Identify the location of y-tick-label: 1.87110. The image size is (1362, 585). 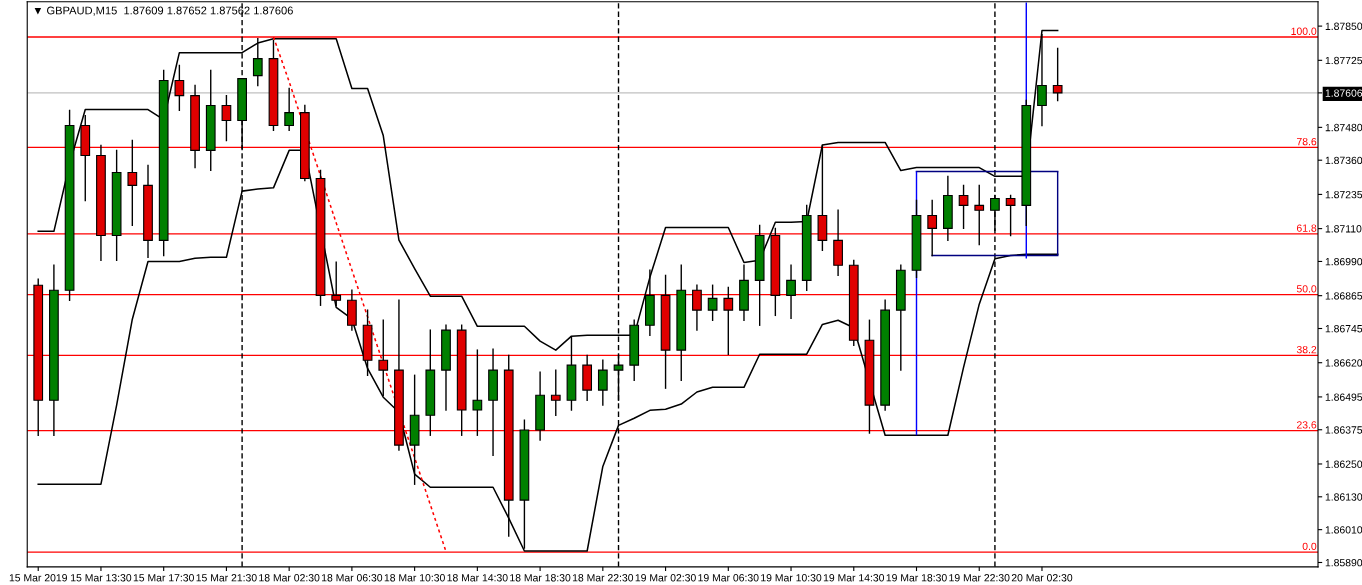
(1343, 229).